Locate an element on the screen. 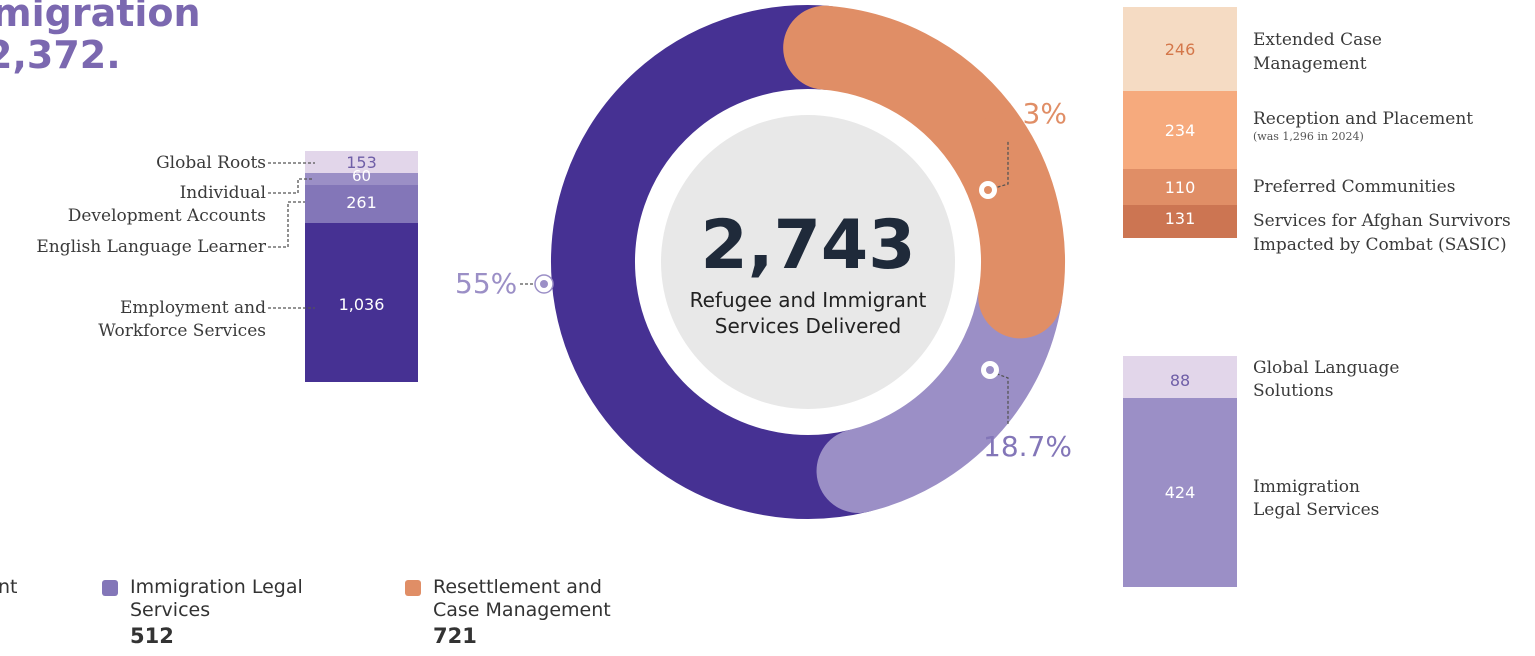 The height and width of the screenshot is (656, 1535). legend-cut-text: nt is located at coordinates (9, 587).